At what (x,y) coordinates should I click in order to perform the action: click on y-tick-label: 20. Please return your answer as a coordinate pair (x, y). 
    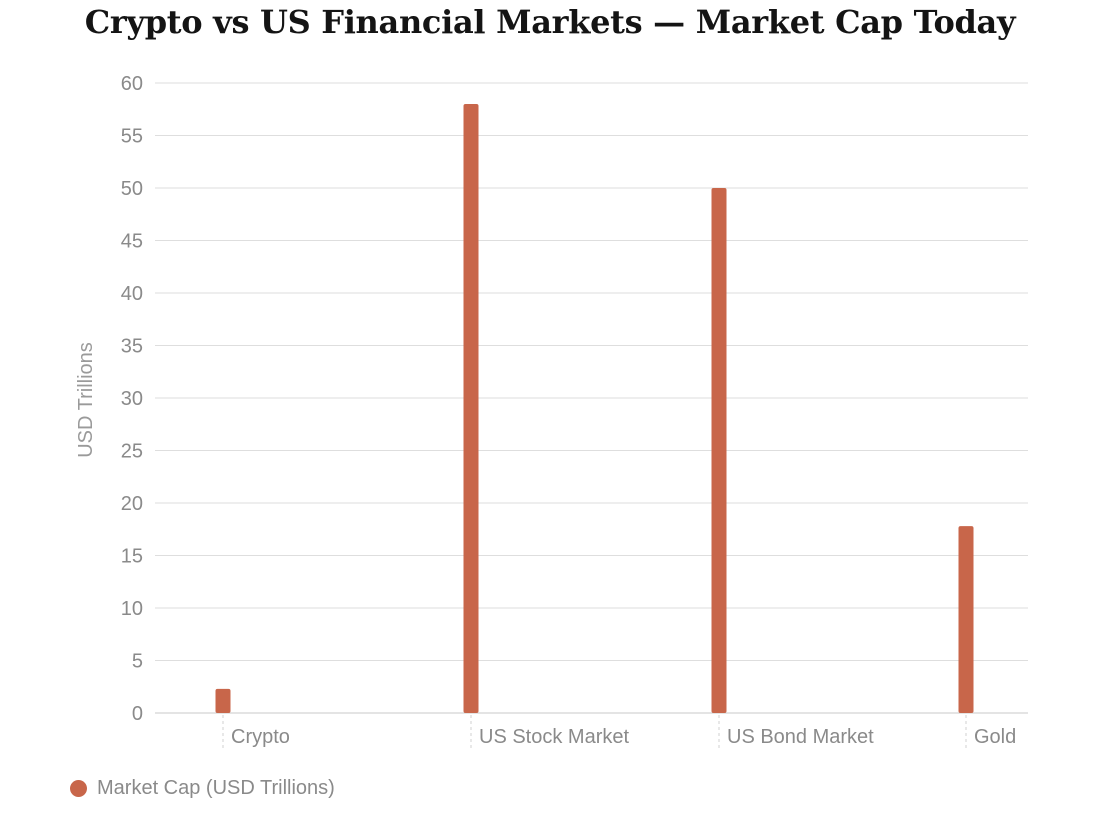
    Looking at the image, I should click on (132, 504).